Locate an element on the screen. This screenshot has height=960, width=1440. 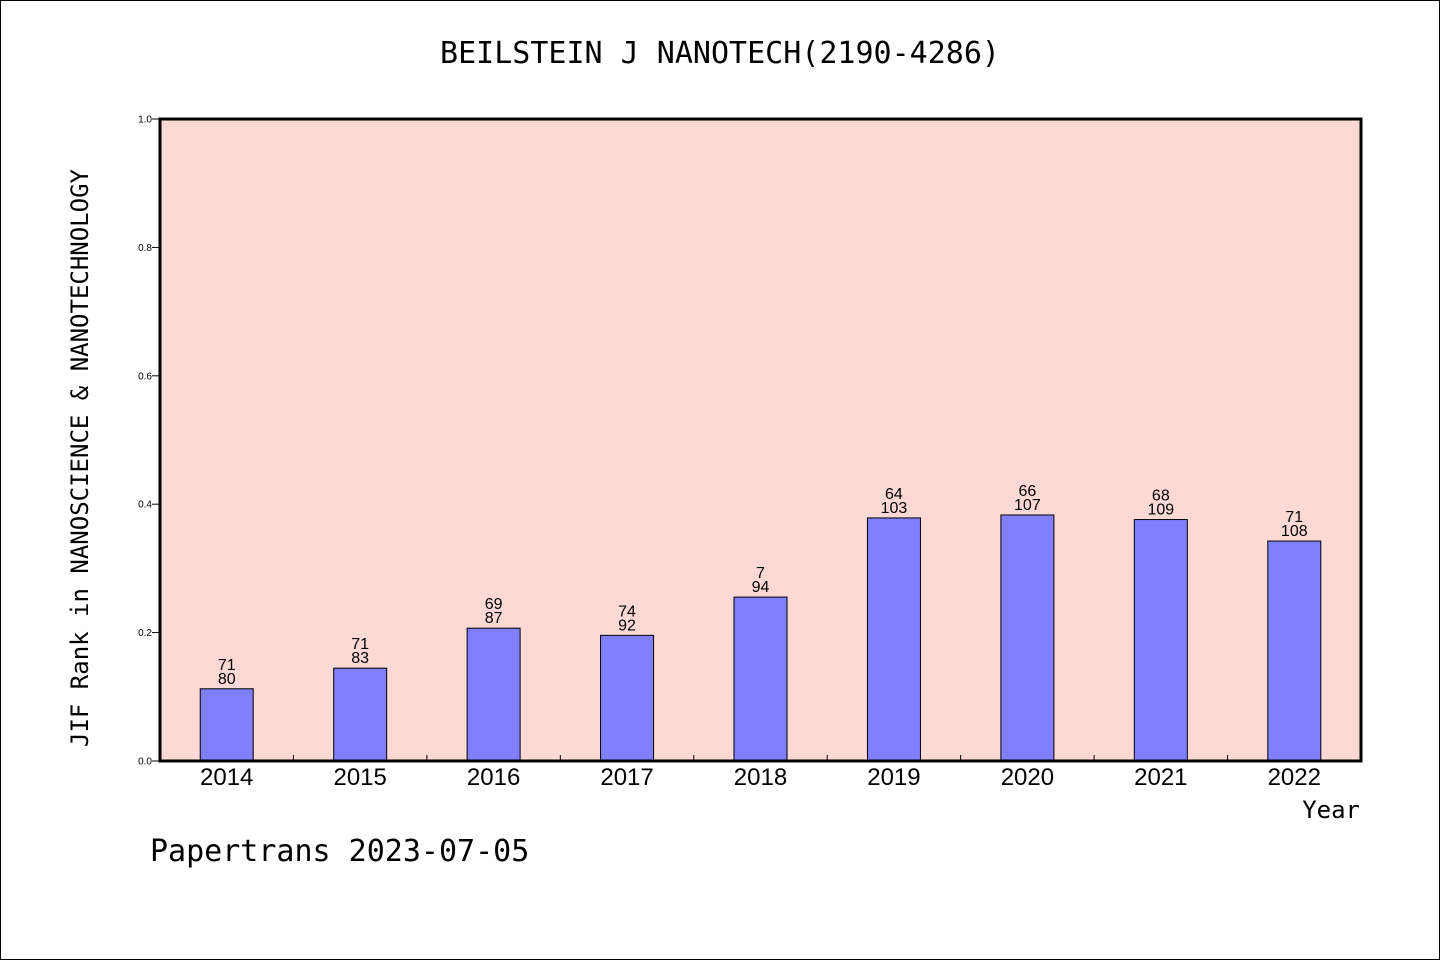
y-axis: 0.0 0.2 0.4 0.6 0.8 1.0 is located at coordinates (149, 441).